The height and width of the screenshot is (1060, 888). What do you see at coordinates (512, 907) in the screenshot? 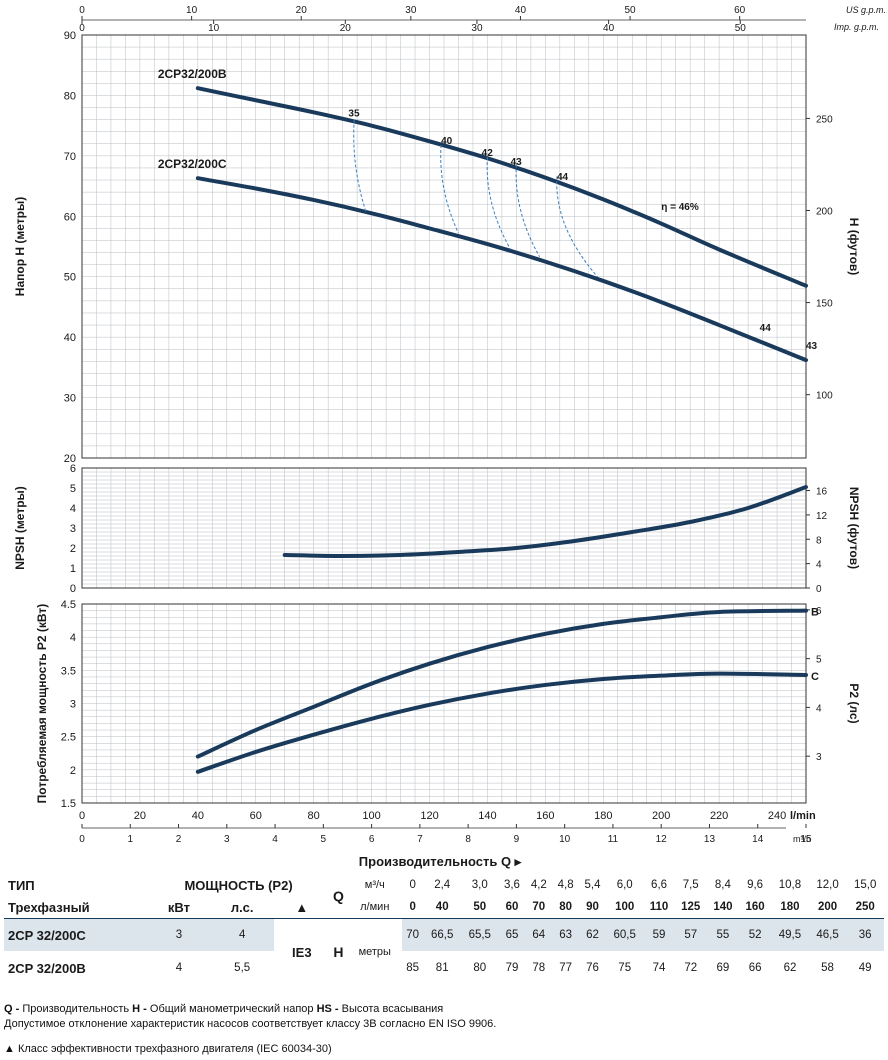
I see `flow-lmin-value: 60` at bounding box center [512, 907].